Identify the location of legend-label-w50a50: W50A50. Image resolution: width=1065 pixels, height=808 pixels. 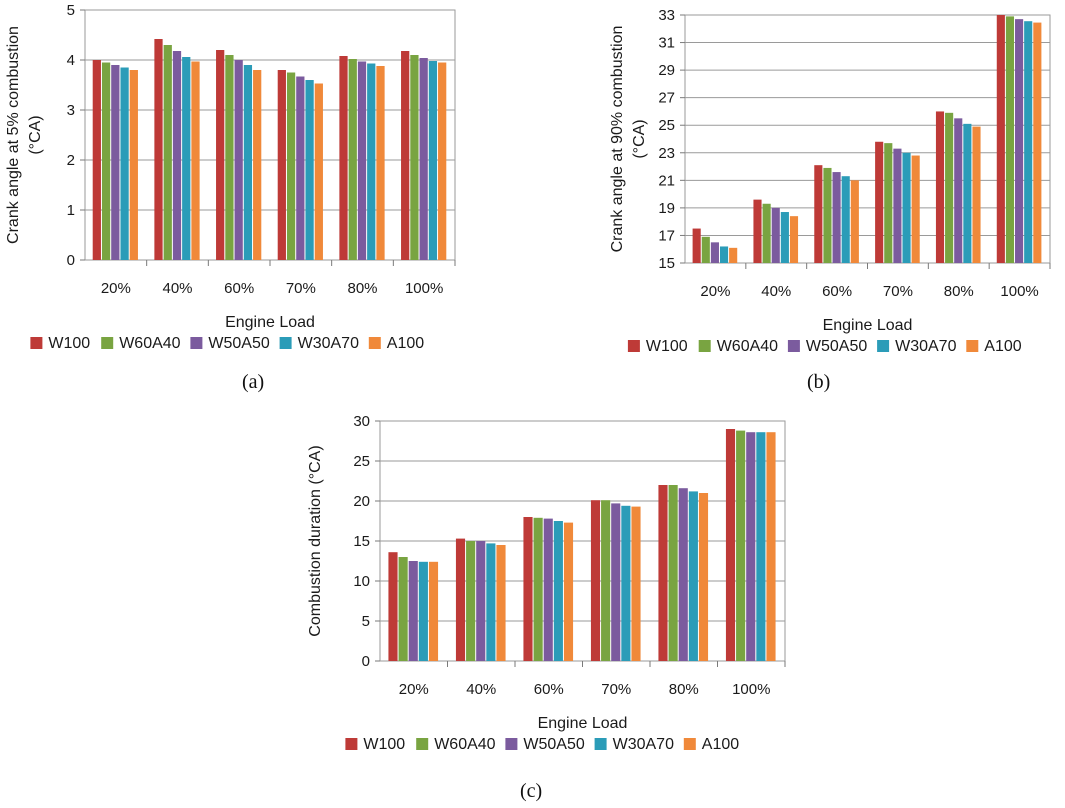
(553, 744).